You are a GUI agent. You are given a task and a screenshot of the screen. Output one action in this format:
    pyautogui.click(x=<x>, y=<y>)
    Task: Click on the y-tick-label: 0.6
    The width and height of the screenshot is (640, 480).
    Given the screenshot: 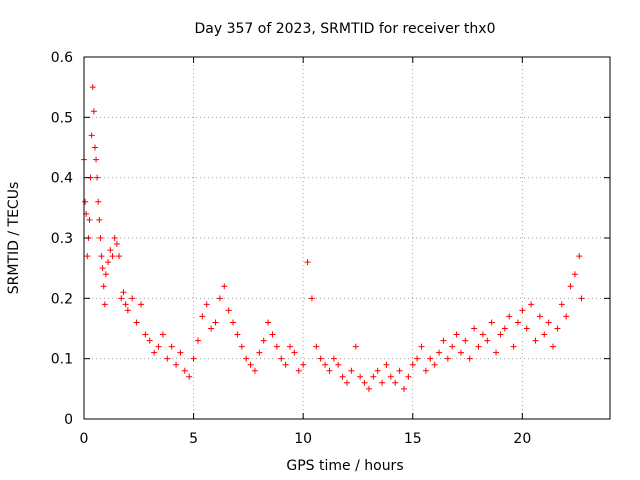 What is the action you would take?
    pyautogui.click(x=62, y=58)
    